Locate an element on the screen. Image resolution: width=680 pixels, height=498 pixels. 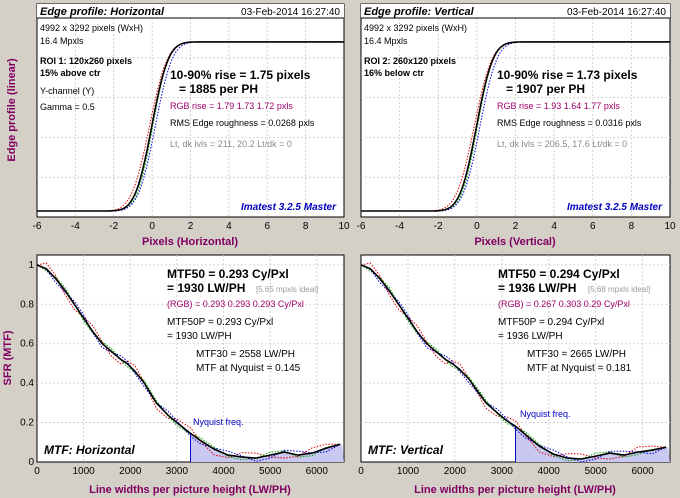
mtf-at-nyquist: MTF at Nyquist = 0.181 is located at coordinates (579, 368).